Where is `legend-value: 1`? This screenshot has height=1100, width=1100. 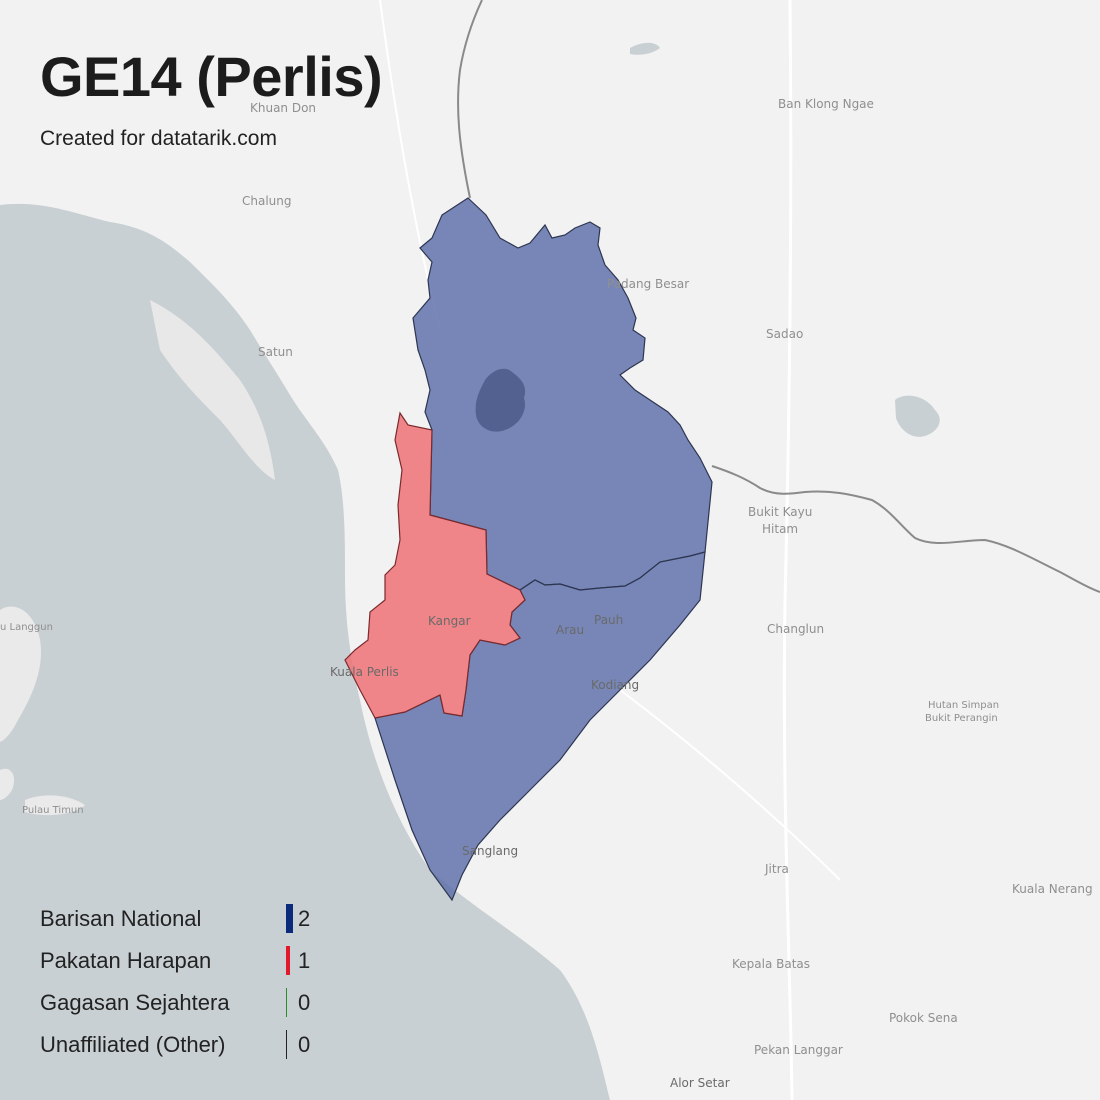 legend-value: 1 is located at coordinates (304, 960).